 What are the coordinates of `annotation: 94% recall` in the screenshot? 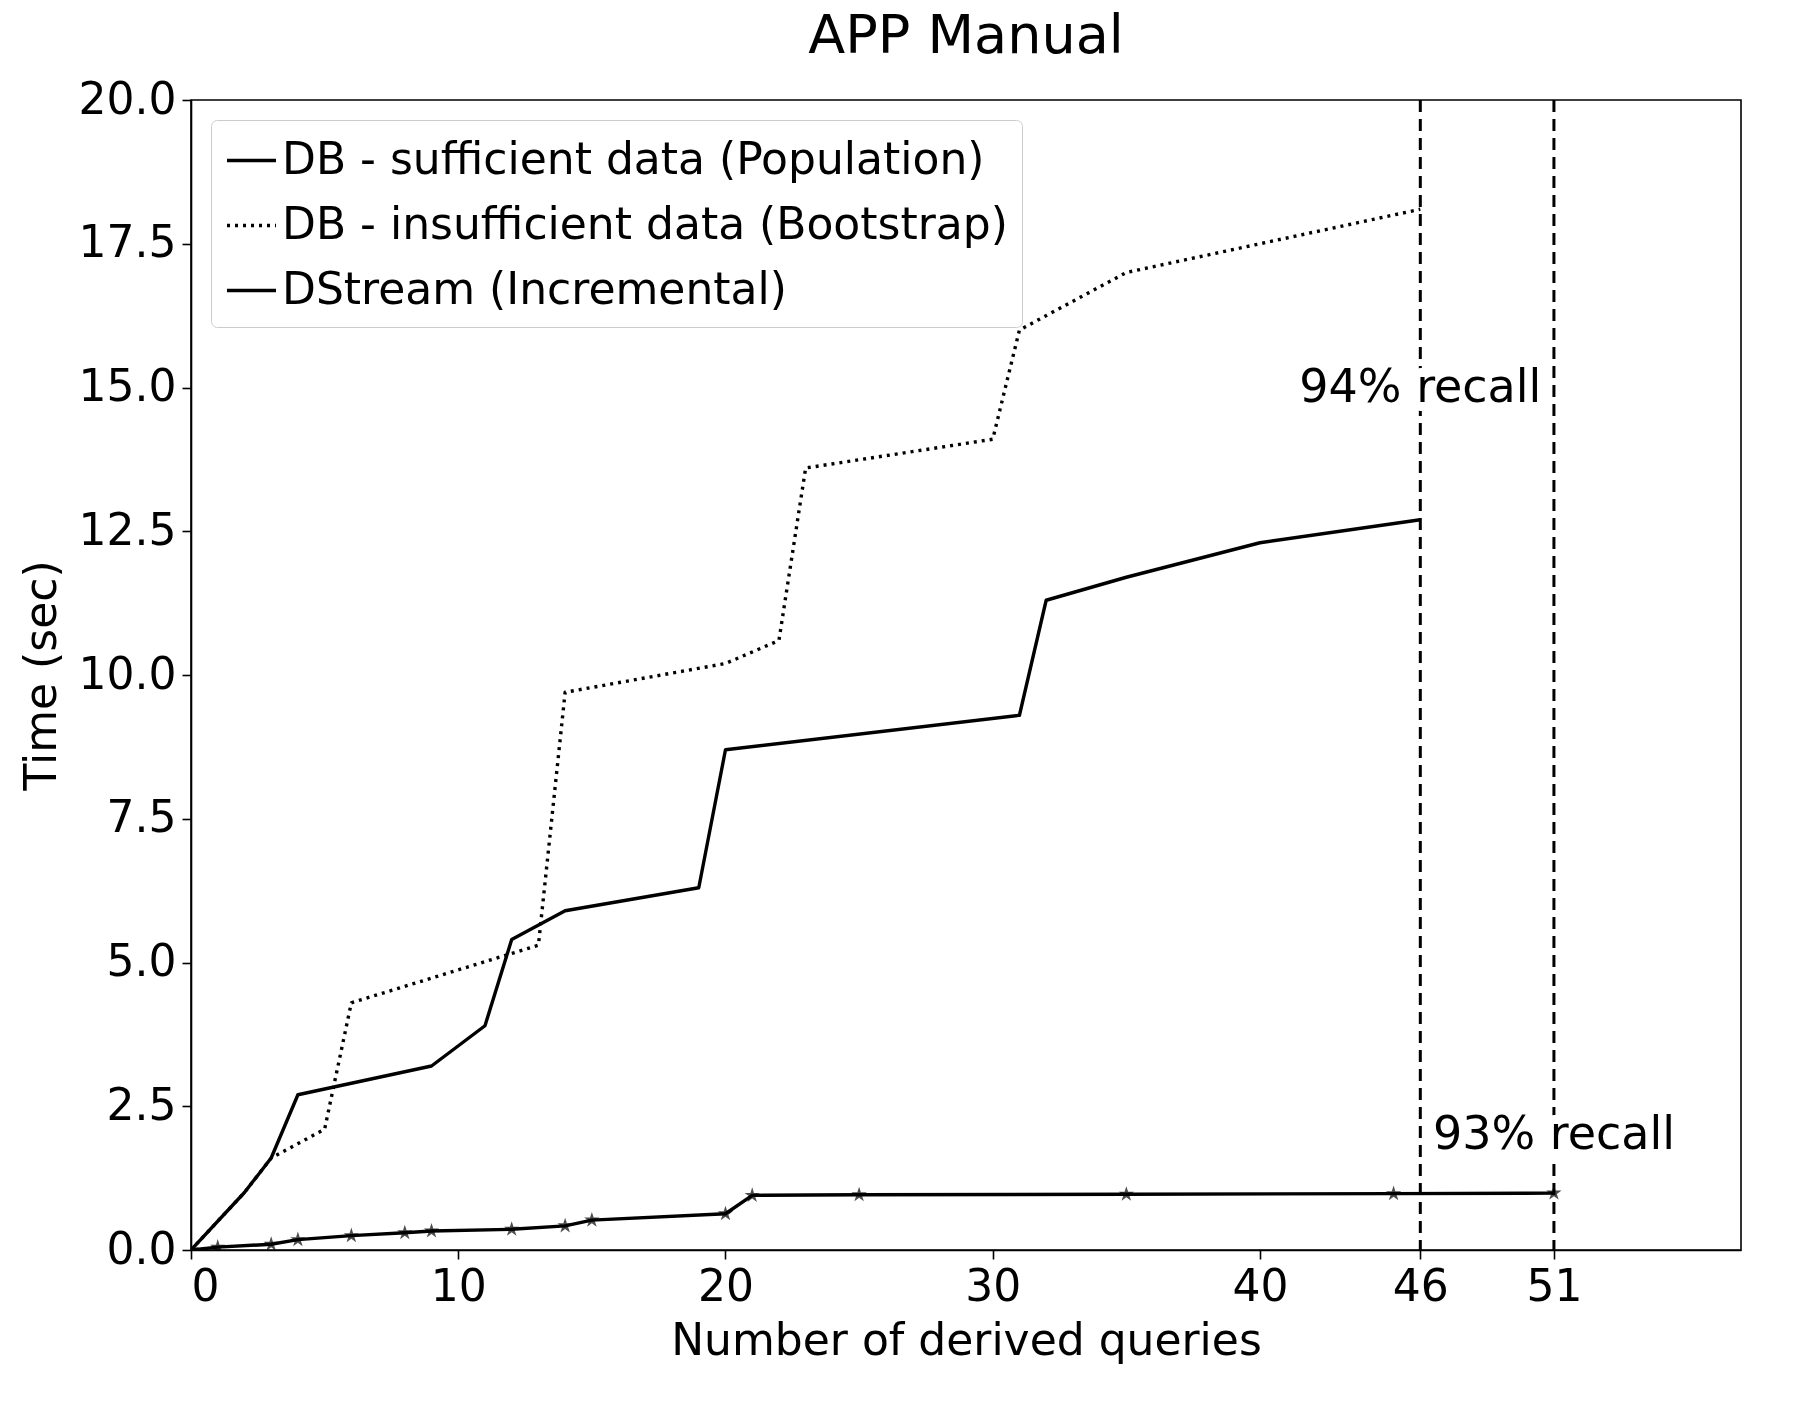 It's located at (1420, 385).